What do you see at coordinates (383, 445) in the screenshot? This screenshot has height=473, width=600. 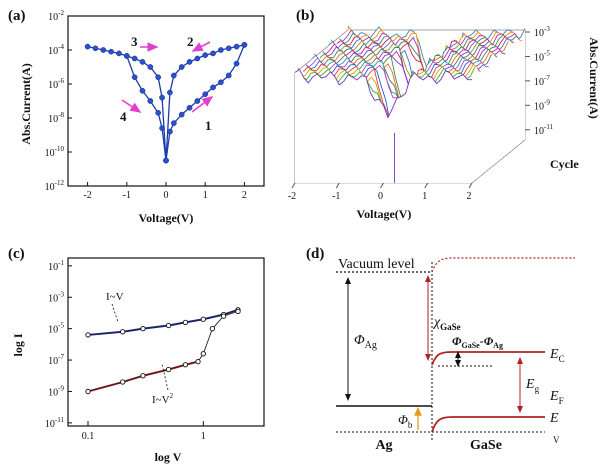 I see `metal-label: Ag` at bounding box center [383, 445].